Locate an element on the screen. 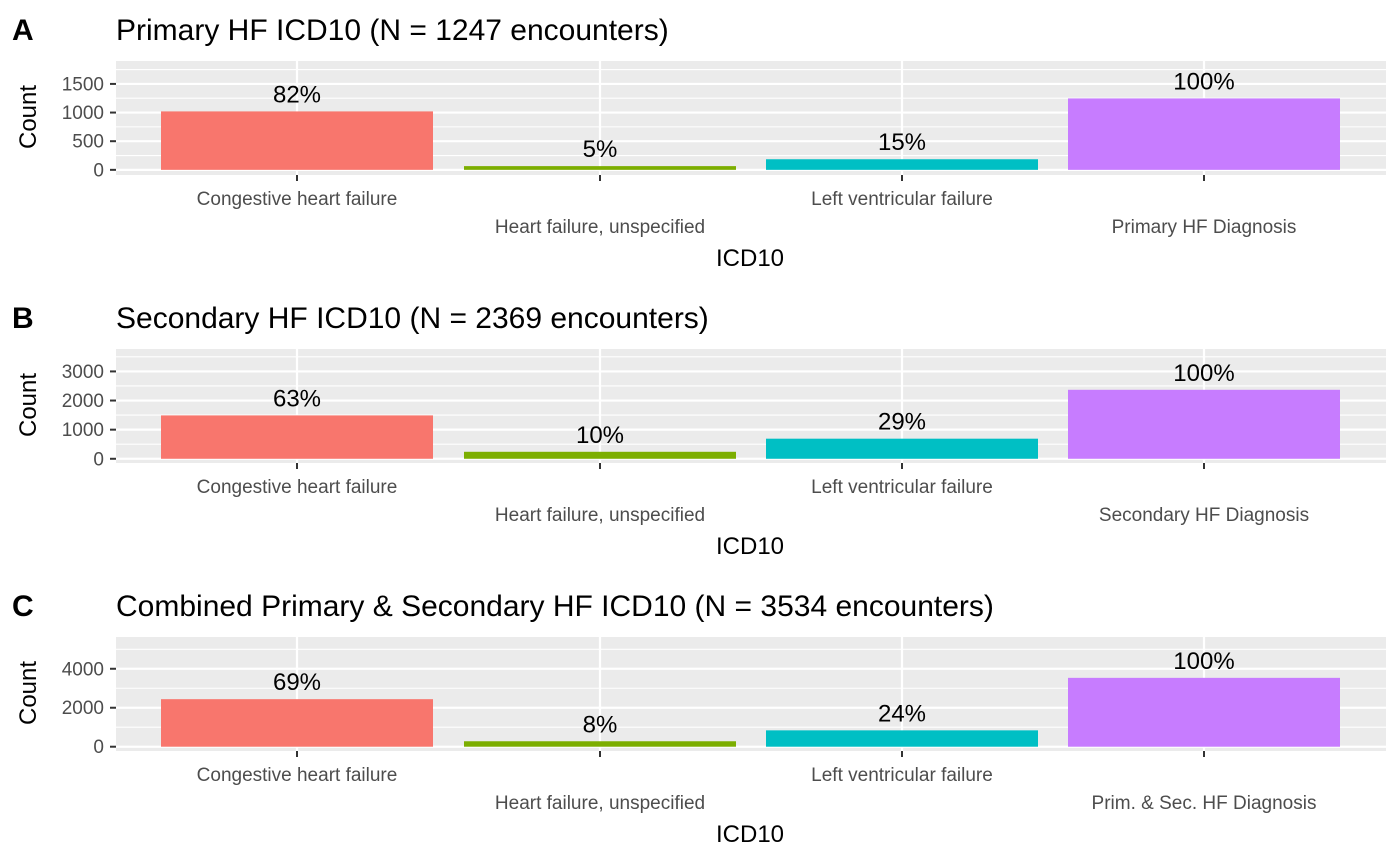 The height and width of the screenshot is (865, 1400). panel-title: Primary HF ICD10 (N = 1247 encounters) is located at coordinates (392, 30).